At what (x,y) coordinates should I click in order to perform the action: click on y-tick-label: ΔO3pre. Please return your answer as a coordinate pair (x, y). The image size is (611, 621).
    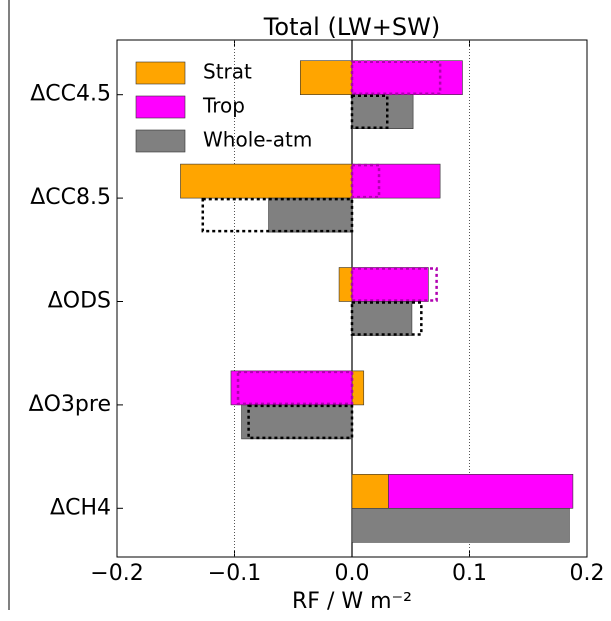
    Looking at the image, I should click on (70, 404).